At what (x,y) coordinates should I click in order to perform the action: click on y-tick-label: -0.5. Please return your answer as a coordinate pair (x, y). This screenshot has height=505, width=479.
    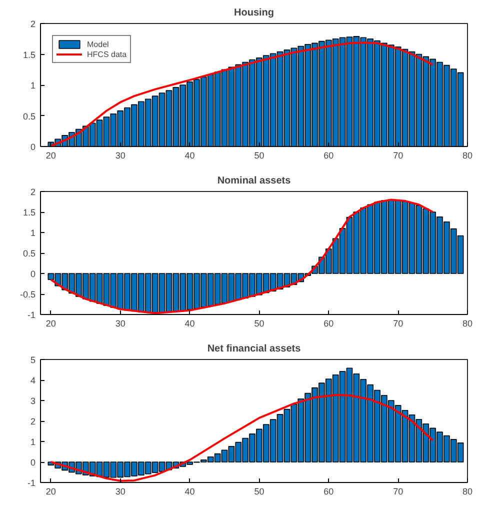
    Looking at the image, I should click on (28, 295).